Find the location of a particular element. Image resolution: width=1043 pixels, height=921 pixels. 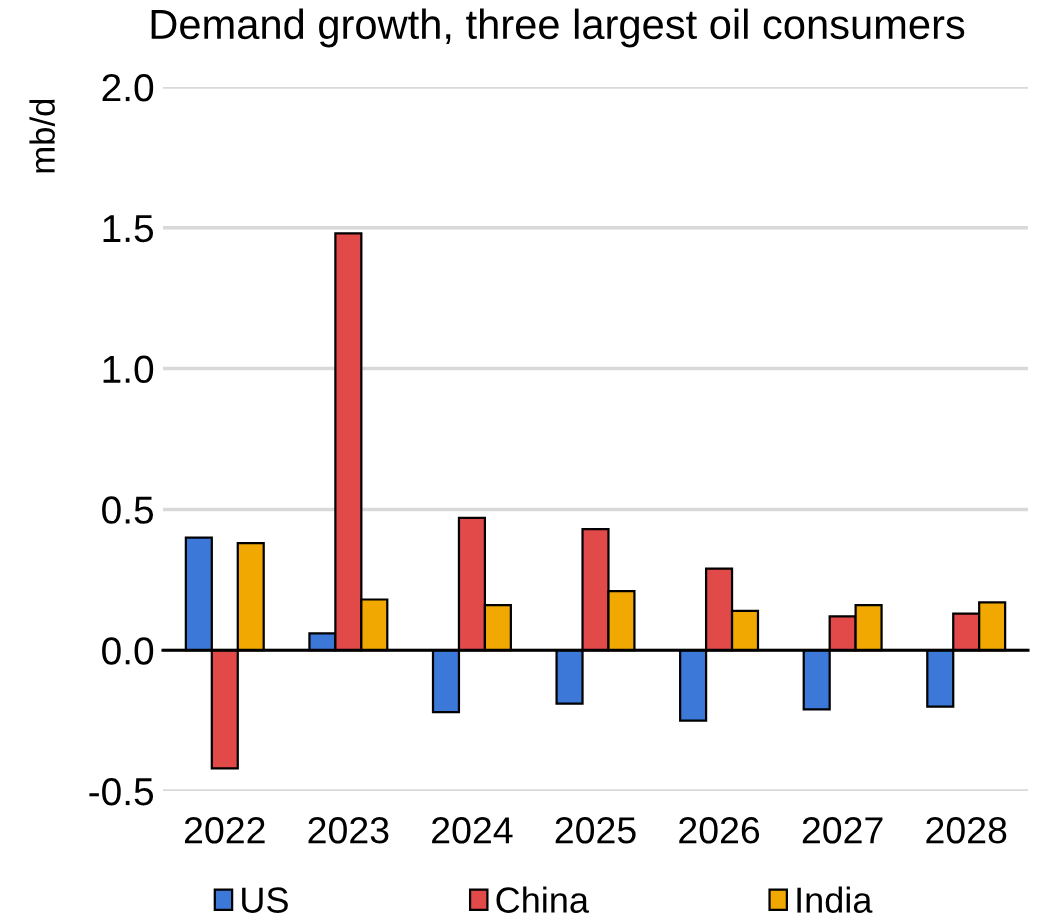

y-tick-label: 1.0 is located at coordinates (128, 369).